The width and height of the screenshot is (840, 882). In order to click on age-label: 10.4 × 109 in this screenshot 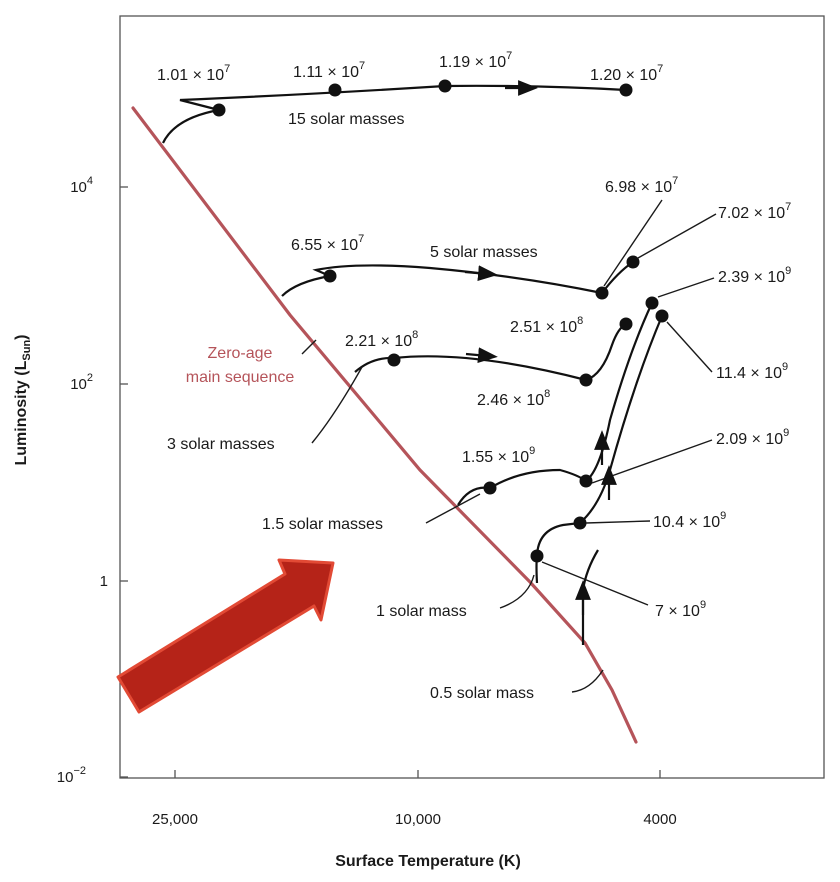, I will do `click(689, 520)`.